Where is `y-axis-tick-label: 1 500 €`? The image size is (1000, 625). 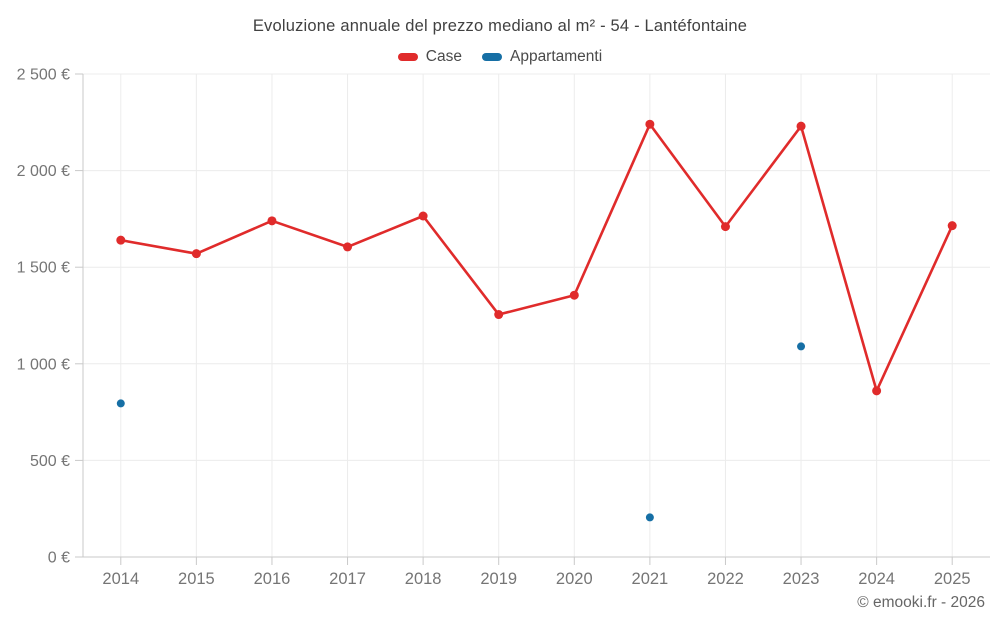
y-axis-tick-label: 1 500 € is located at coordinates (43, 268).